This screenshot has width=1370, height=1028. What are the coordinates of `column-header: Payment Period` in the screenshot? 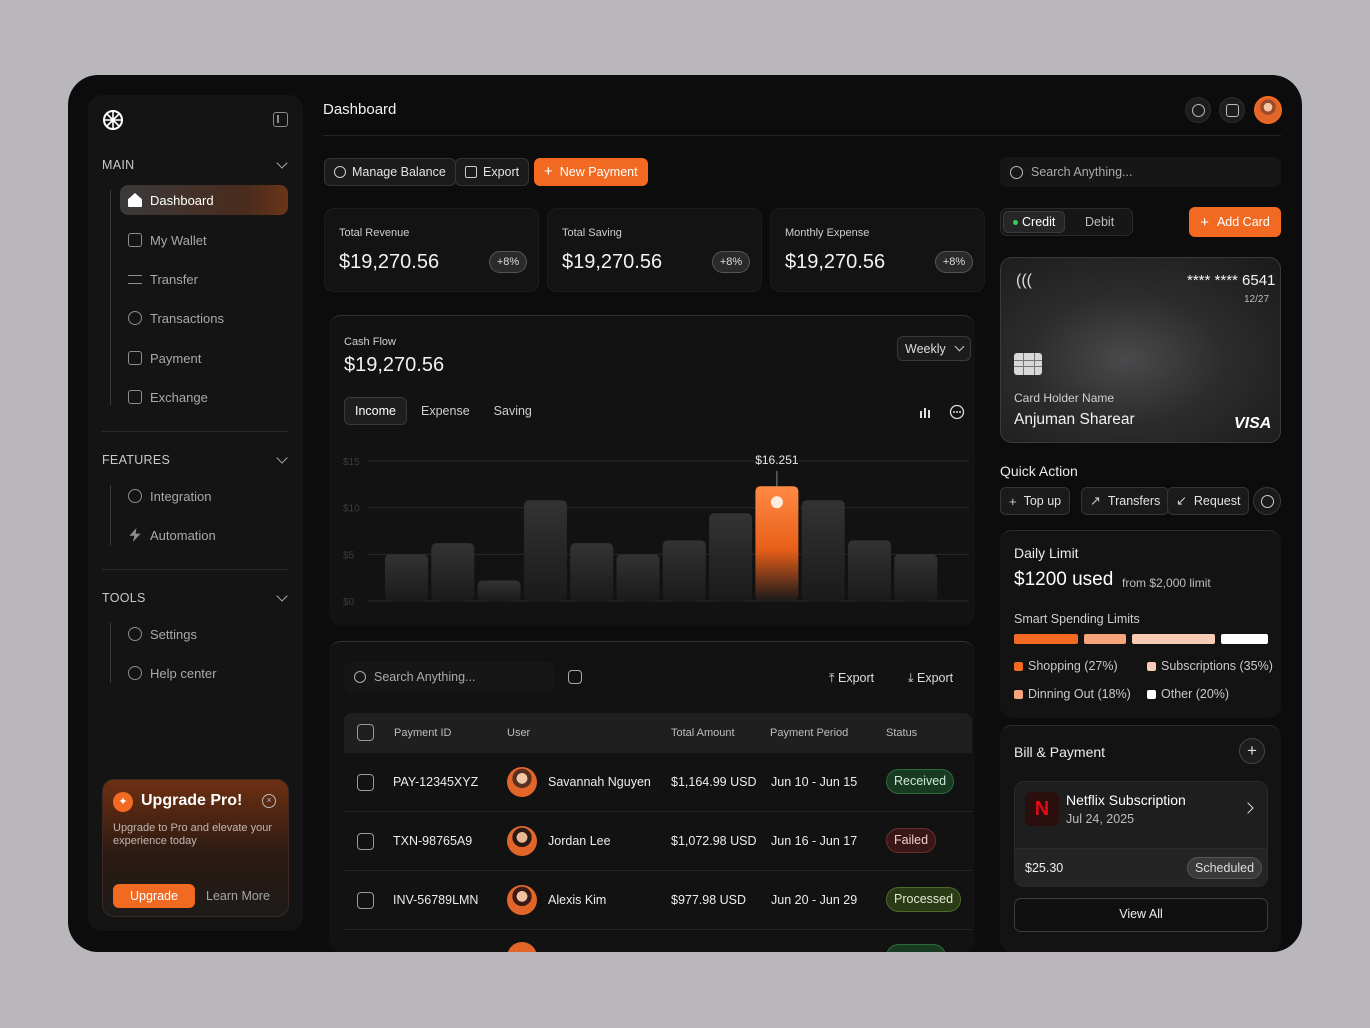 It's located at (809, 733).